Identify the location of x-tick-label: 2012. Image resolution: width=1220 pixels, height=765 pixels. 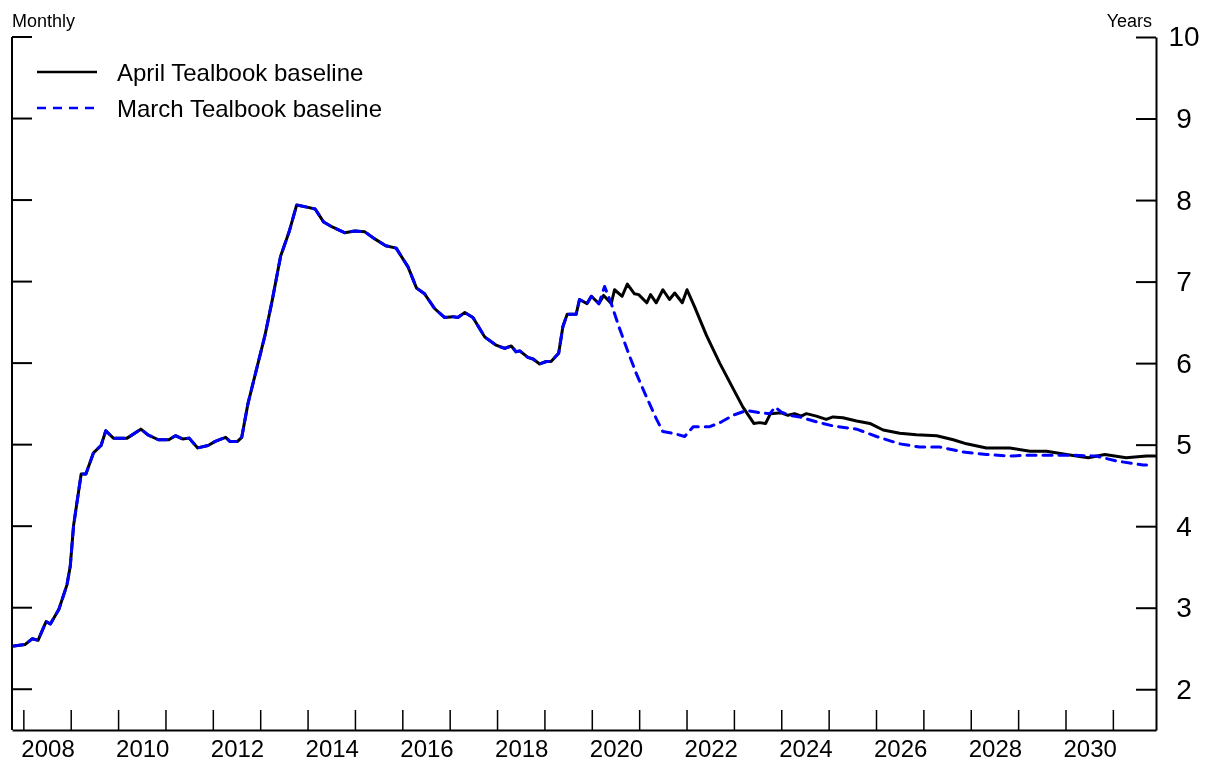
(237, 749).